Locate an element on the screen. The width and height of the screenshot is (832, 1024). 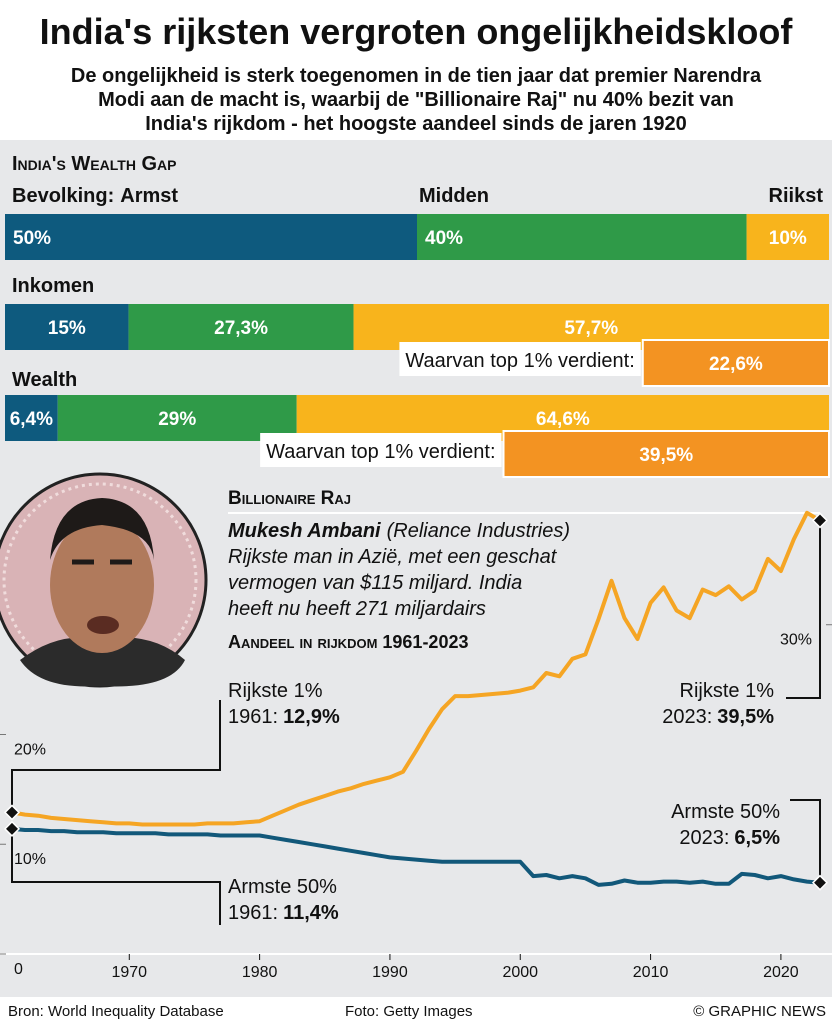
value-label: 27,3% is located at coordinates (241, 328).